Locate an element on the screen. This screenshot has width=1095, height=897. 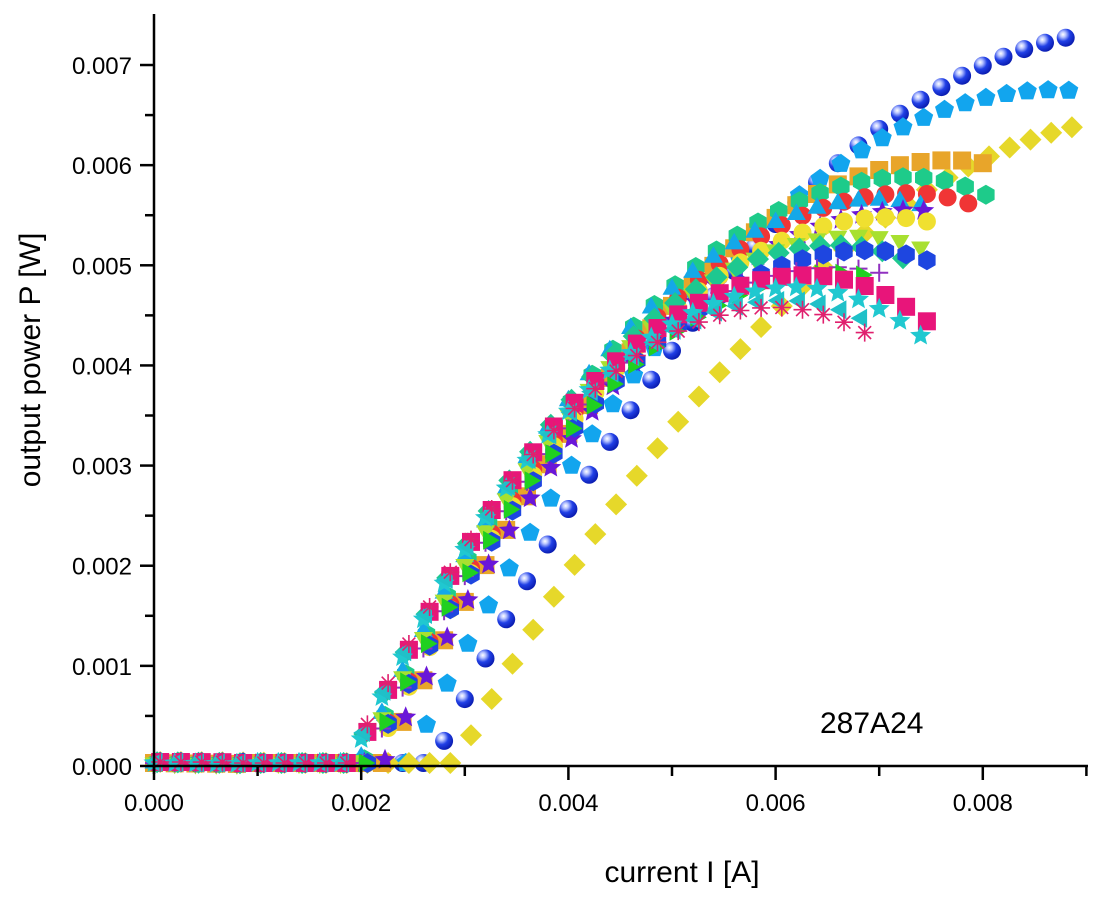
y-tick-label: 0.004 is located at coordinates (102, 366).